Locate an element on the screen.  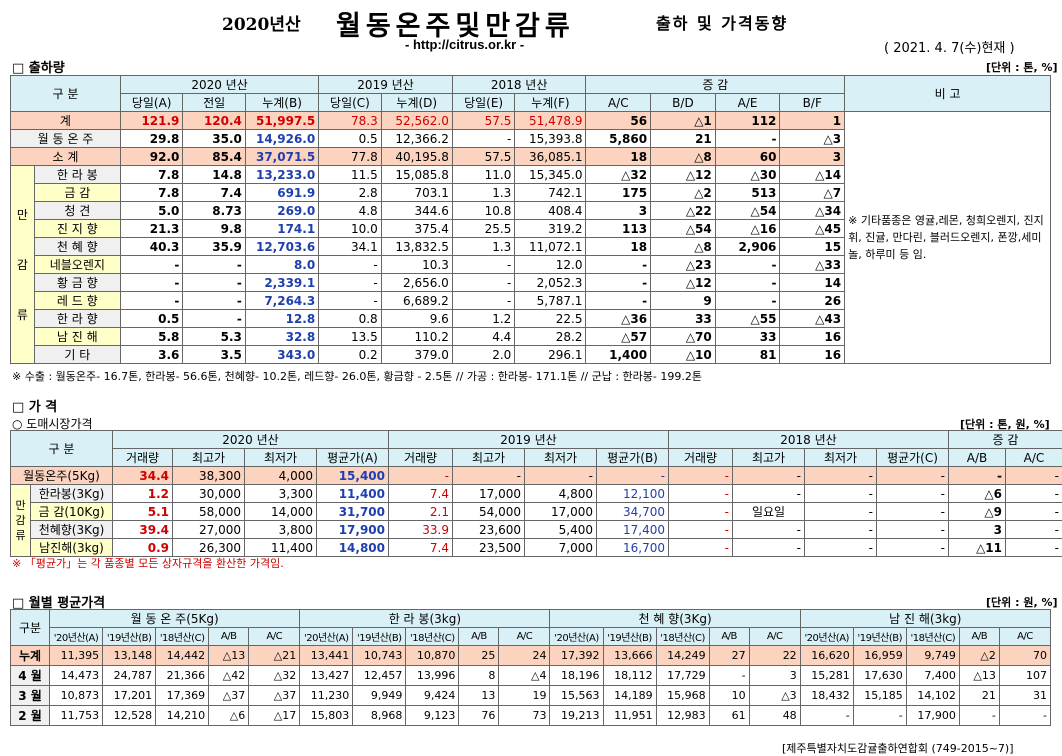
data-cell: 14,102 is located at coordinates (932, 696).